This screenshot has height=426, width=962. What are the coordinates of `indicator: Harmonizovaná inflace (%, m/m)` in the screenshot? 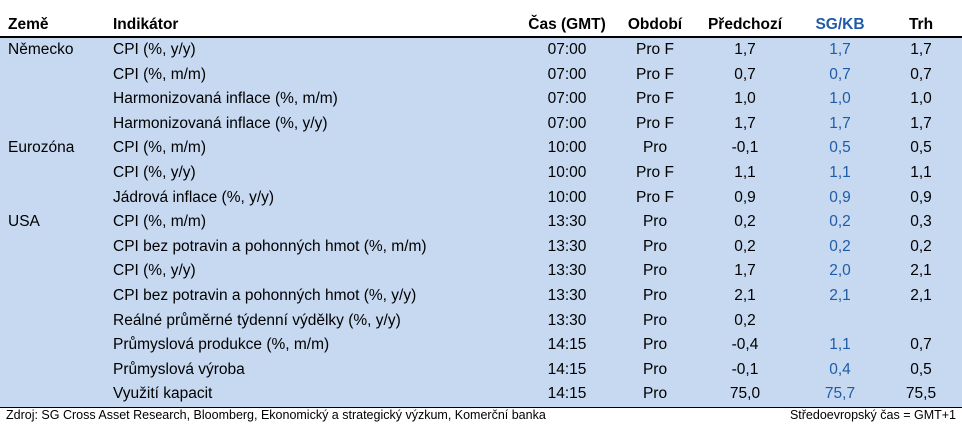 It's located at (225, 99).